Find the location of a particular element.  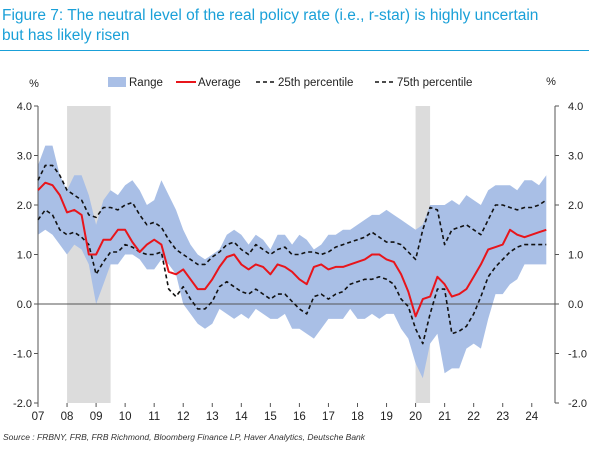

y-unit-left: % is located at coordinates (34, 84).